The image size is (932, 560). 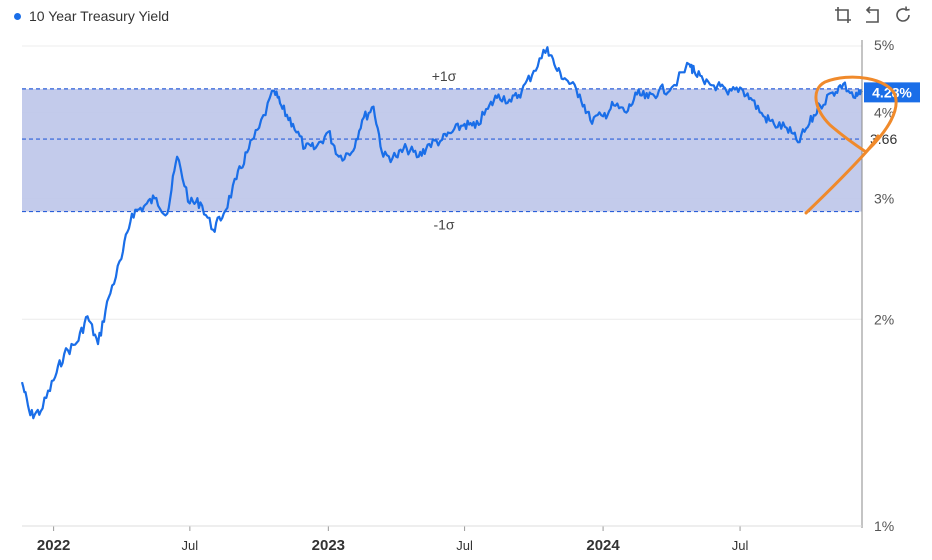 What do you see at coordinates (328, 545) in the screenshot?
I see `x-tick-label: 2023` at bounding box center [328, 545].